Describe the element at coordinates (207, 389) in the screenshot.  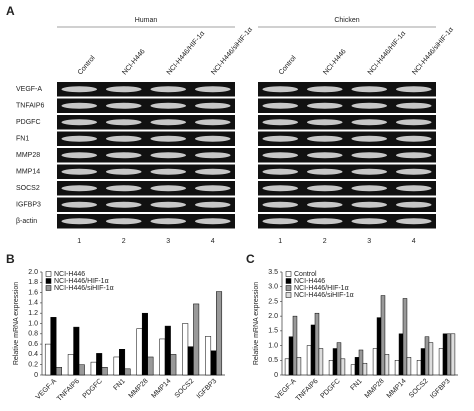
I see `x-tick-label: IGFBP3` at that location.